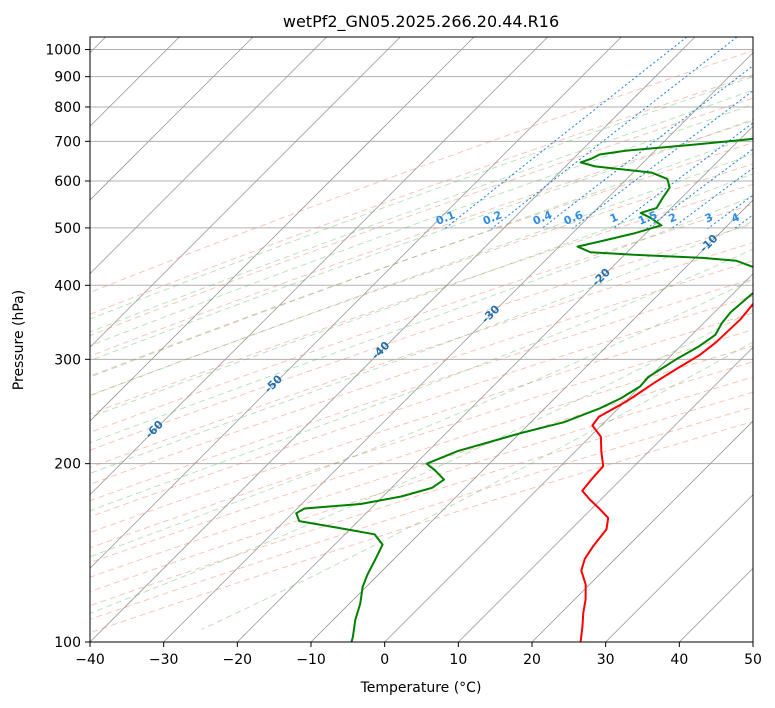 The height and width of the screenshot is (708, 775). Describe the element at coordinates (679, 660) in the screenshot. I see `x-tick-label: 40` at that location.